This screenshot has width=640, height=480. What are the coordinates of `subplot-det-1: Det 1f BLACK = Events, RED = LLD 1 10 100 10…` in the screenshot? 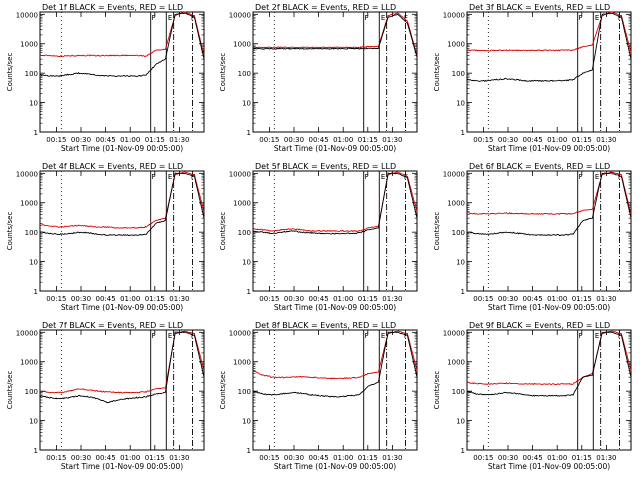 It's located at (105, 78).